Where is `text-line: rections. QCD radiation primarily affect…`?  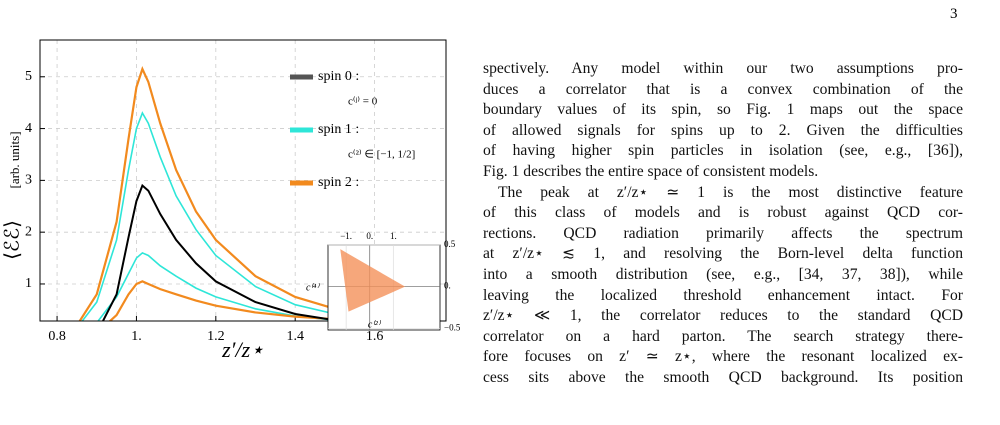
text-line: rections. QCD radiation primarily affect… is located at coordinates (723, 233).